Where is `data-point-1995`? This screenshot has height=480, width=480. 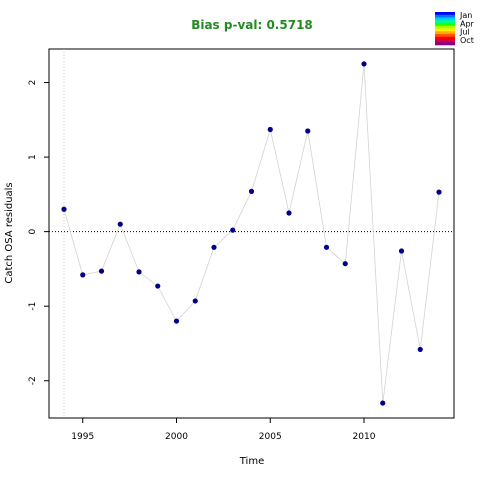 data-point-1995 is located at coordinates (83, 275).